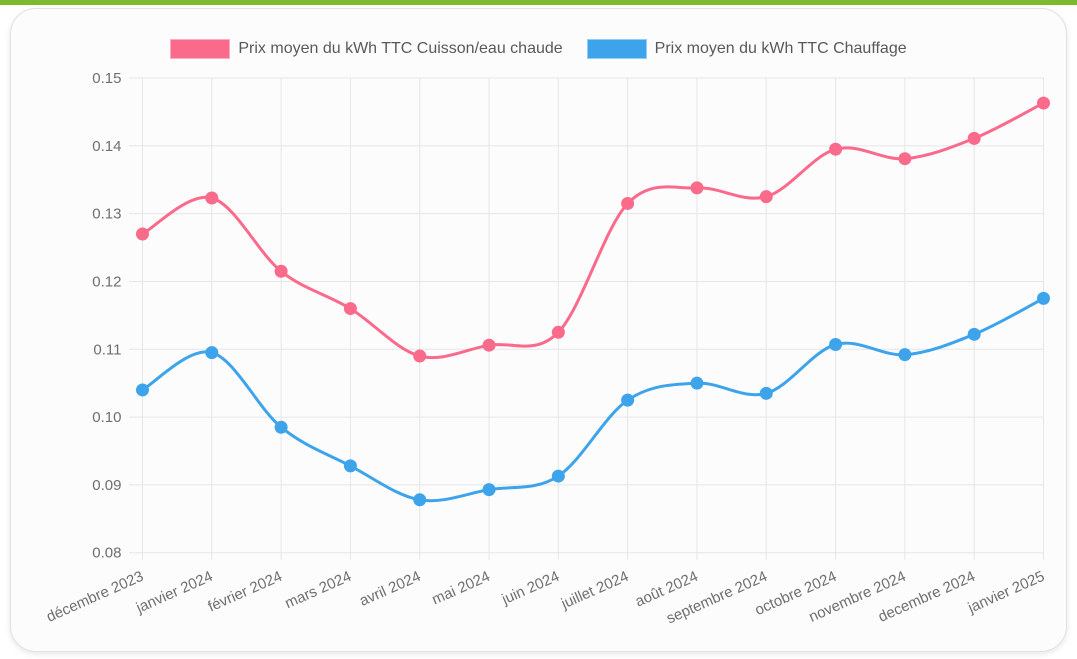 This screenshot has width=1077, height=659. What do you see at coordinates (106, 553) in the screenshot?
I see `y-axis-tick-label: 0.08` at bounding box center [106, 553].